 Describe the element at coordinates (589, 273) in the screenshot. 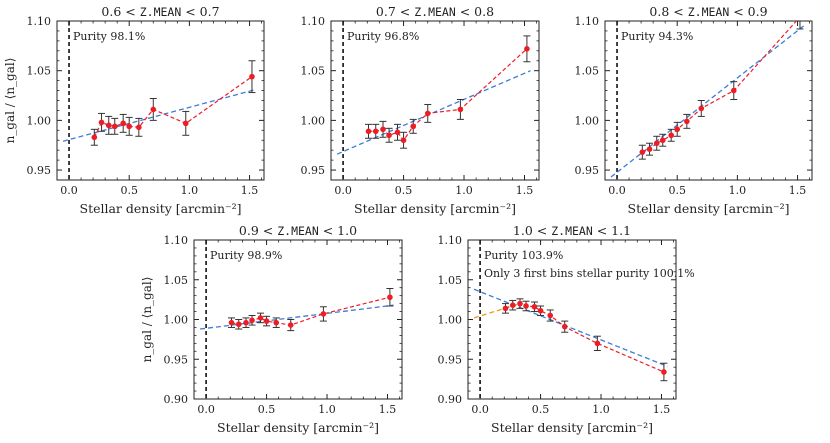

I see `purity-annotation-secondary: Only 3 first bins stellar purity 100.1%` at that location.